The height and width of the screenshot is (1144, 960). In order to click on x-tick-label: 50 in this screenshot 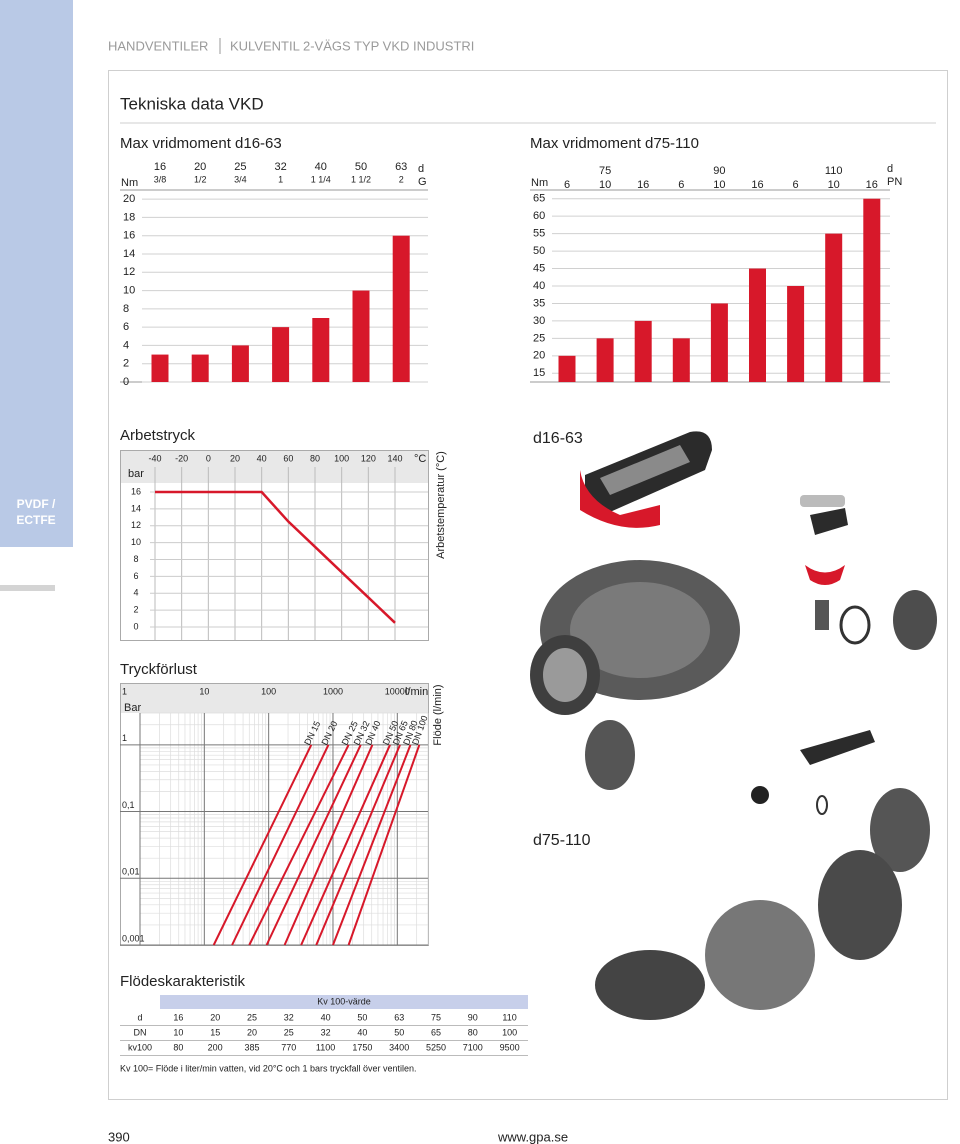, I will do `click(361, 167)`.